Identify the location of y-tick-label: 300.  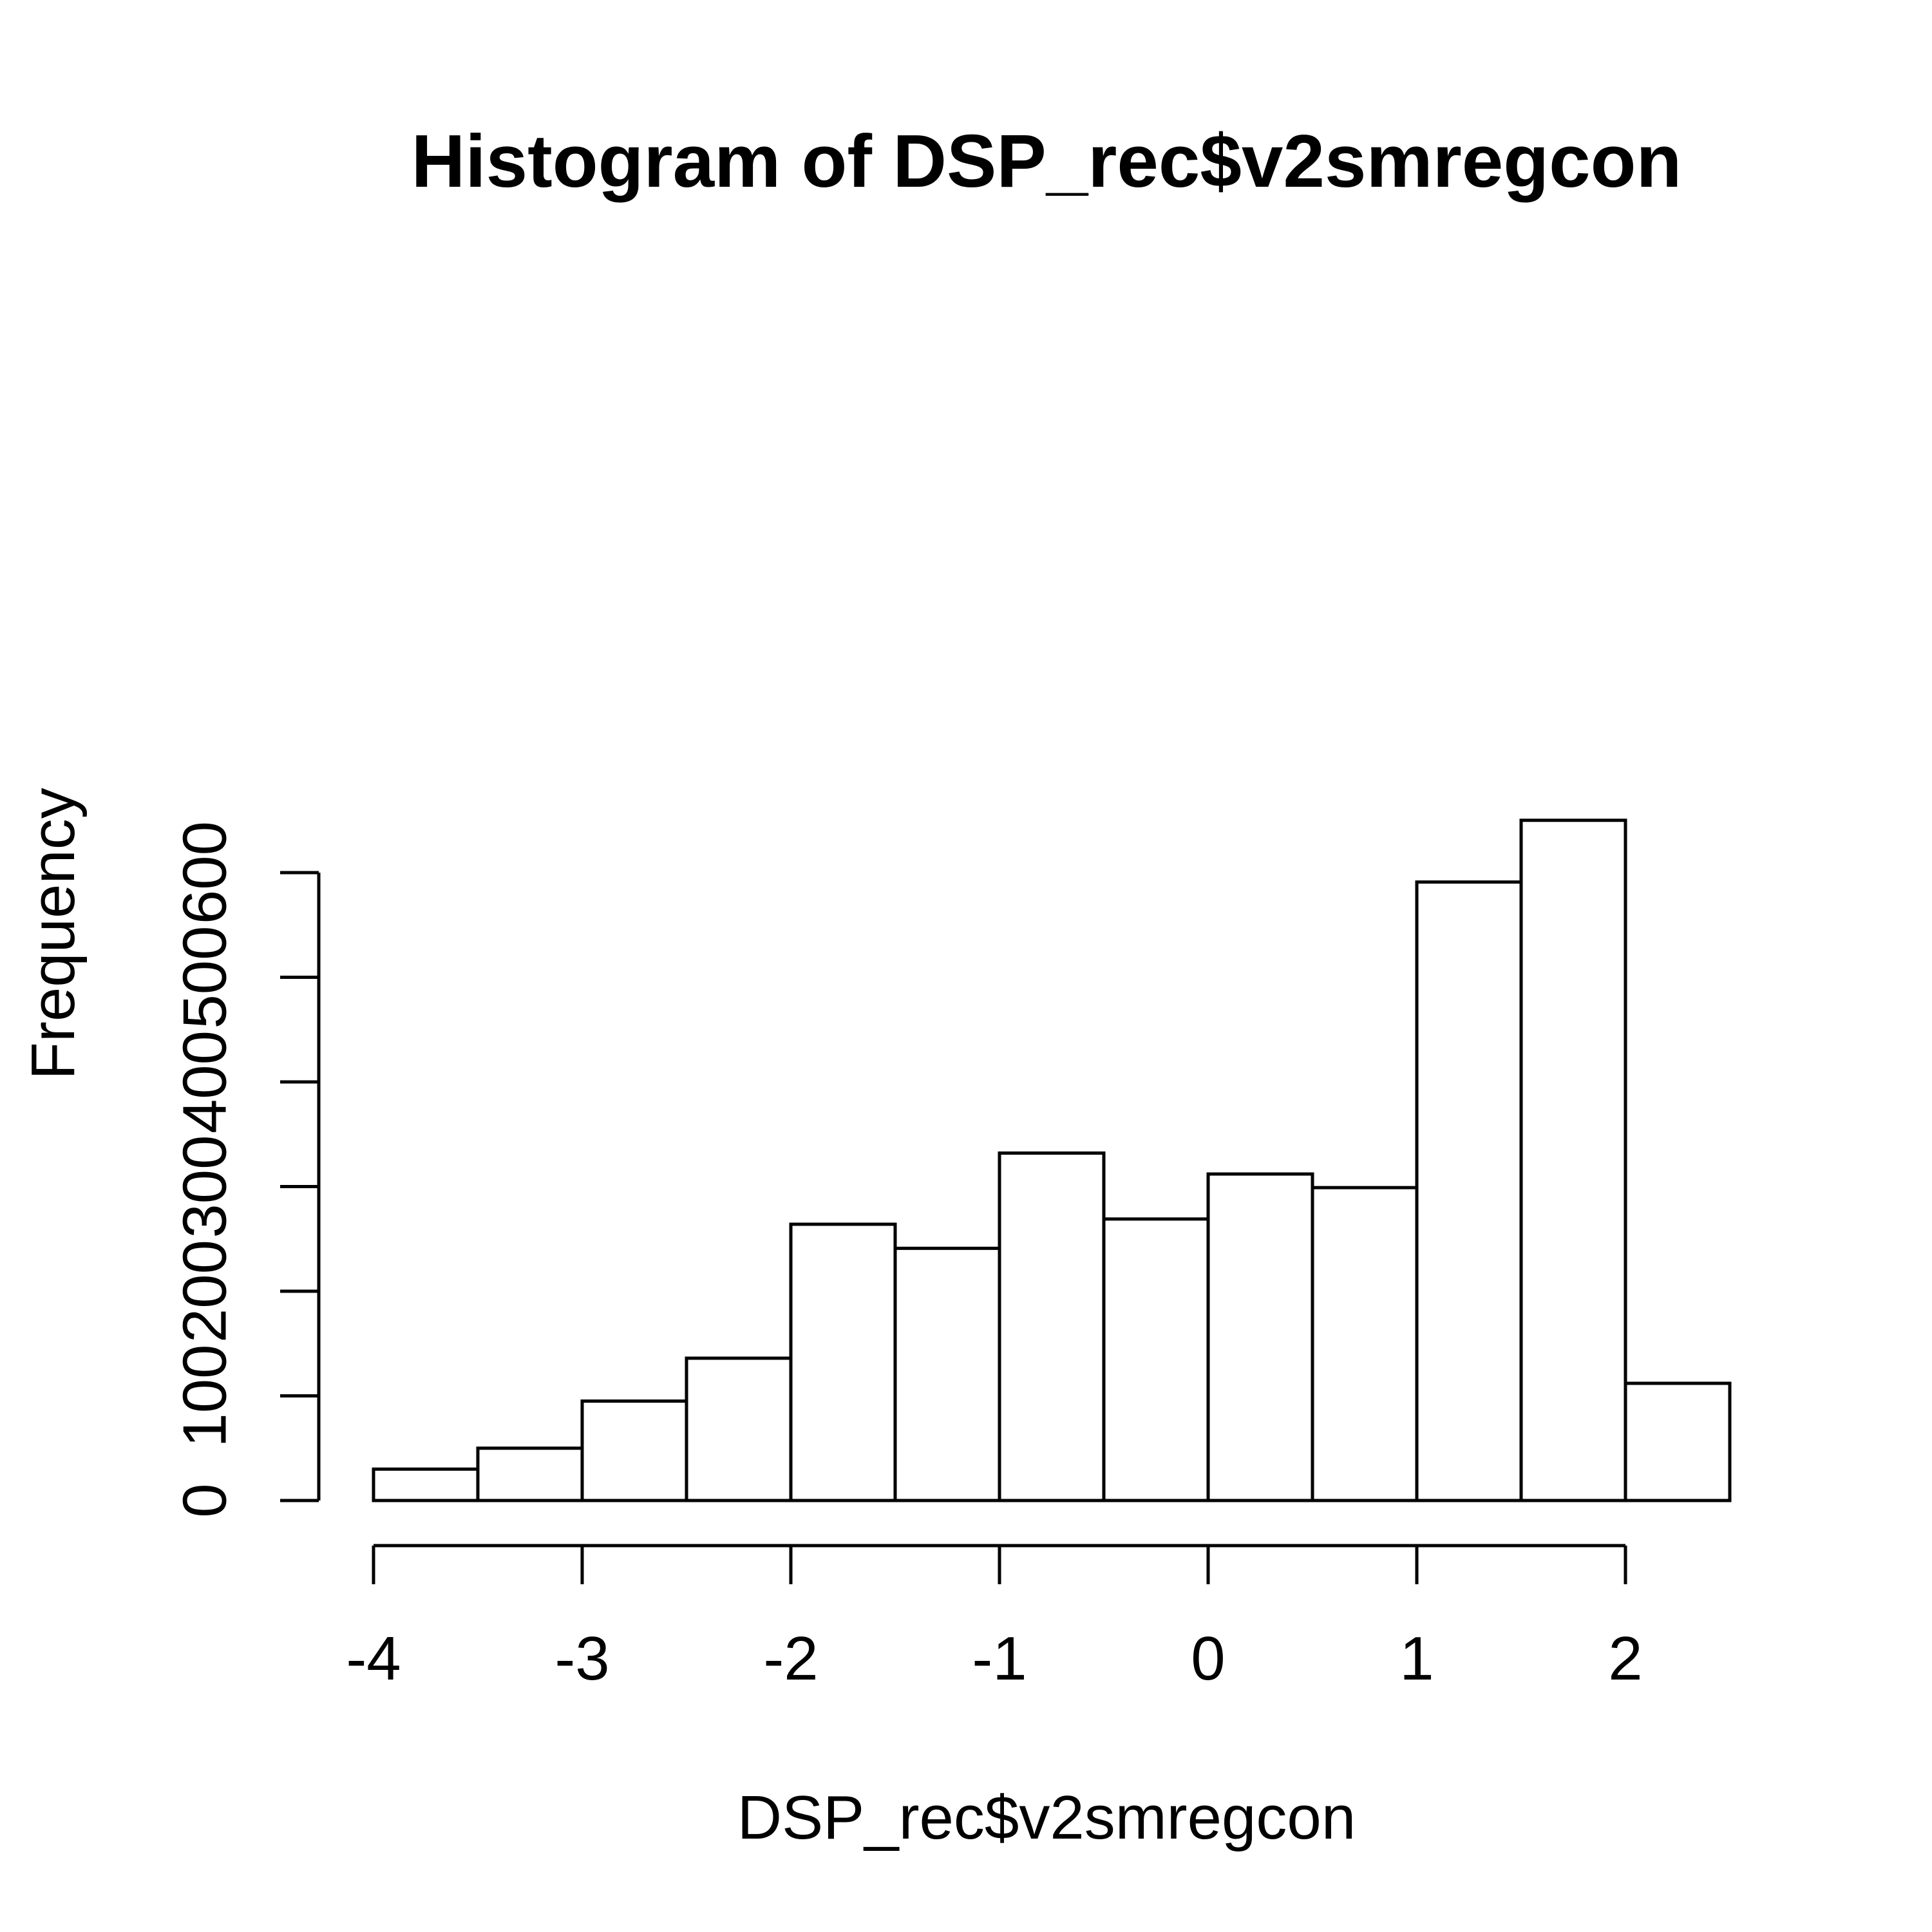
(206, 1187).